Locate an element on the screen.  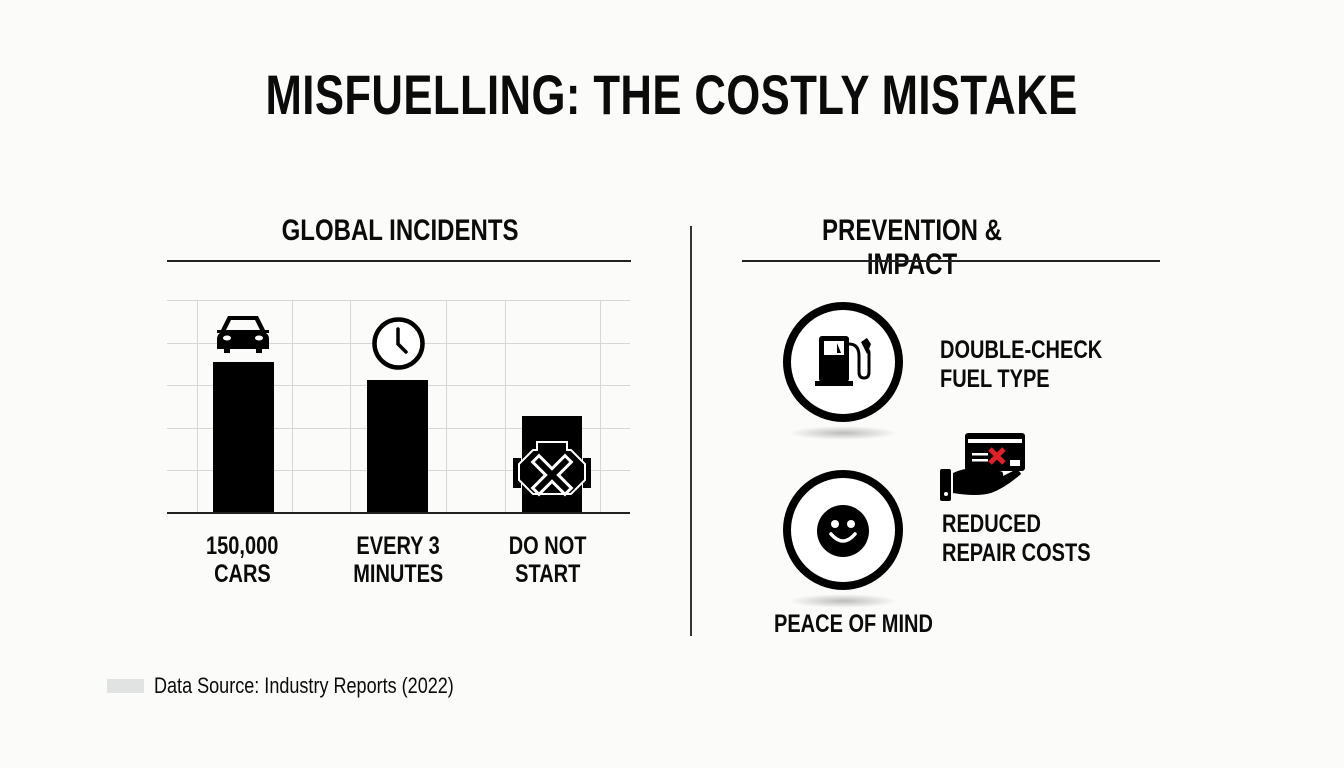
chart-baseline is located at coordinates (398, 513).